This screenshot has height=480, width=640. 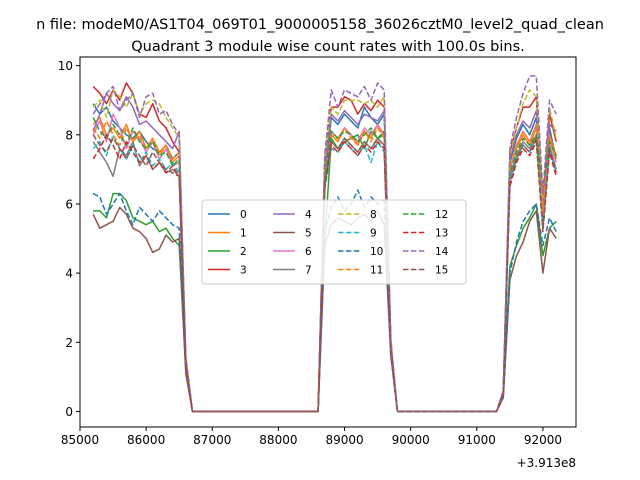 I want to click on y-tick-label: 8, so click(x=69, y=135).